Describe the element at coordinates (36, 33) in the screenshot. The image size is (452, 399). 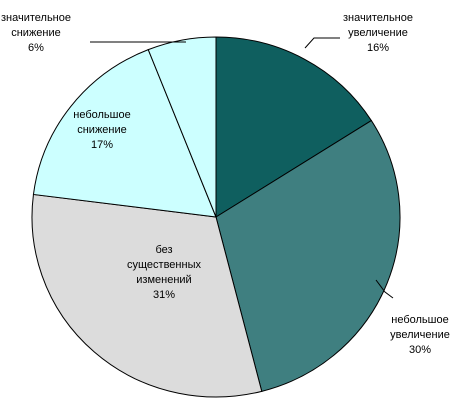
I see `slice-label-5: значительное снижение 6%` at that location.